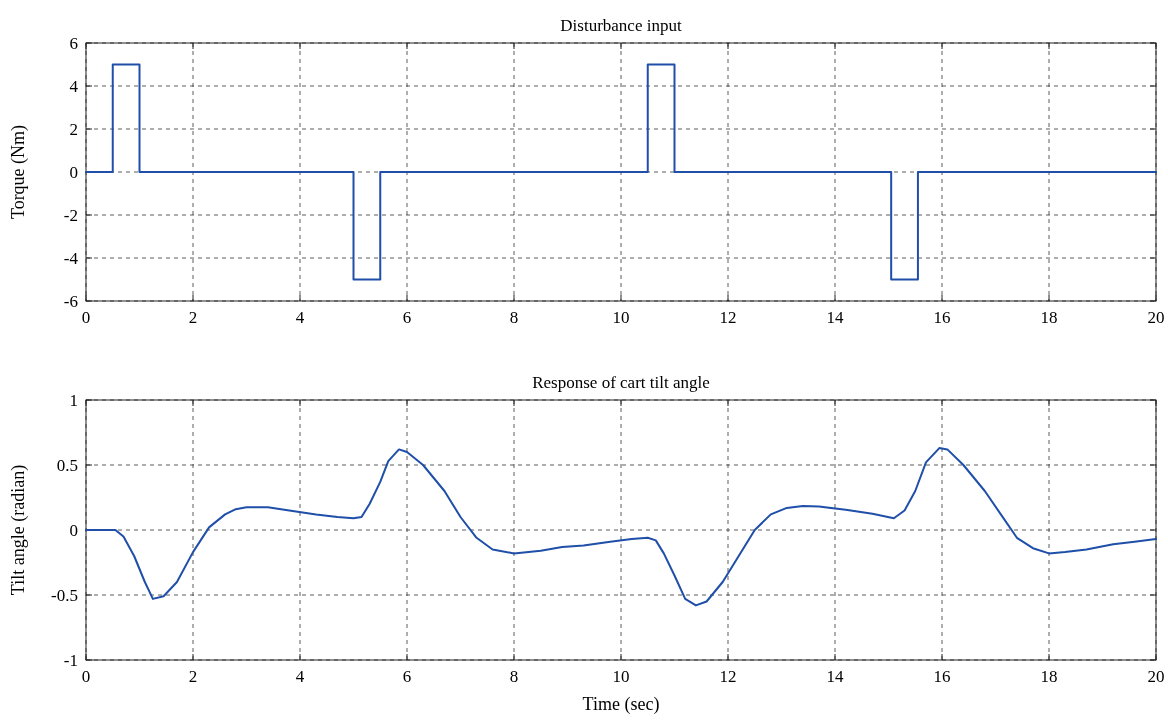 The width and height of the screenshot is (1168, 724). Describe the element at coordinates (70, 301) in the screenshot. I see `y-tick-label: -6` at that location.